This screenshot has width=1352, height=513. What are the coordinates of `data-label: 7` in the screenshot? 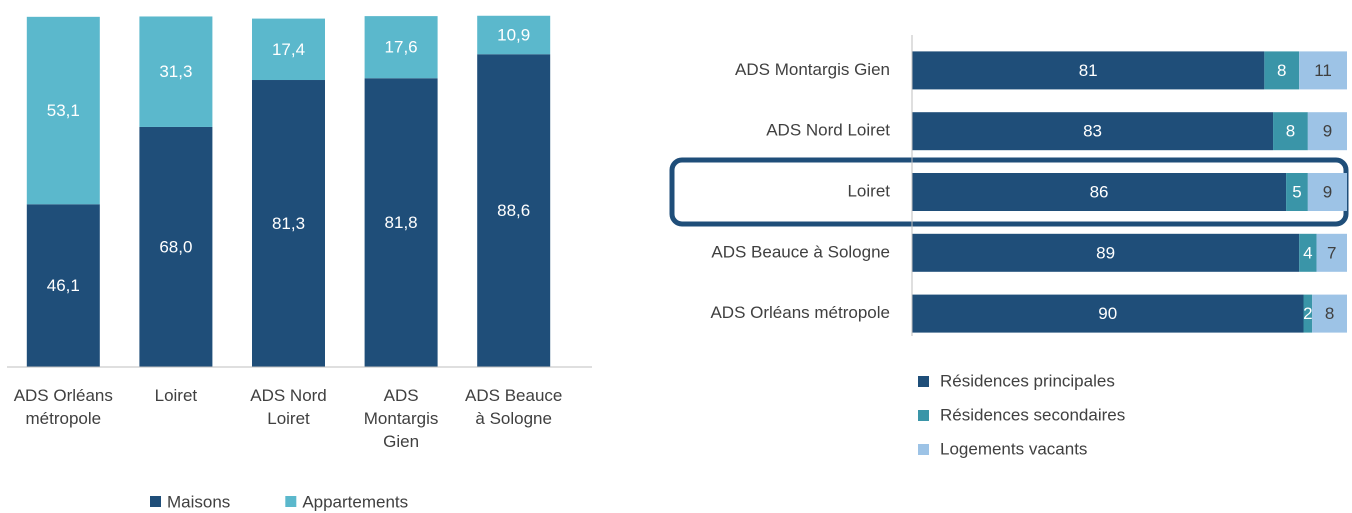 It's located at (1331, 252).